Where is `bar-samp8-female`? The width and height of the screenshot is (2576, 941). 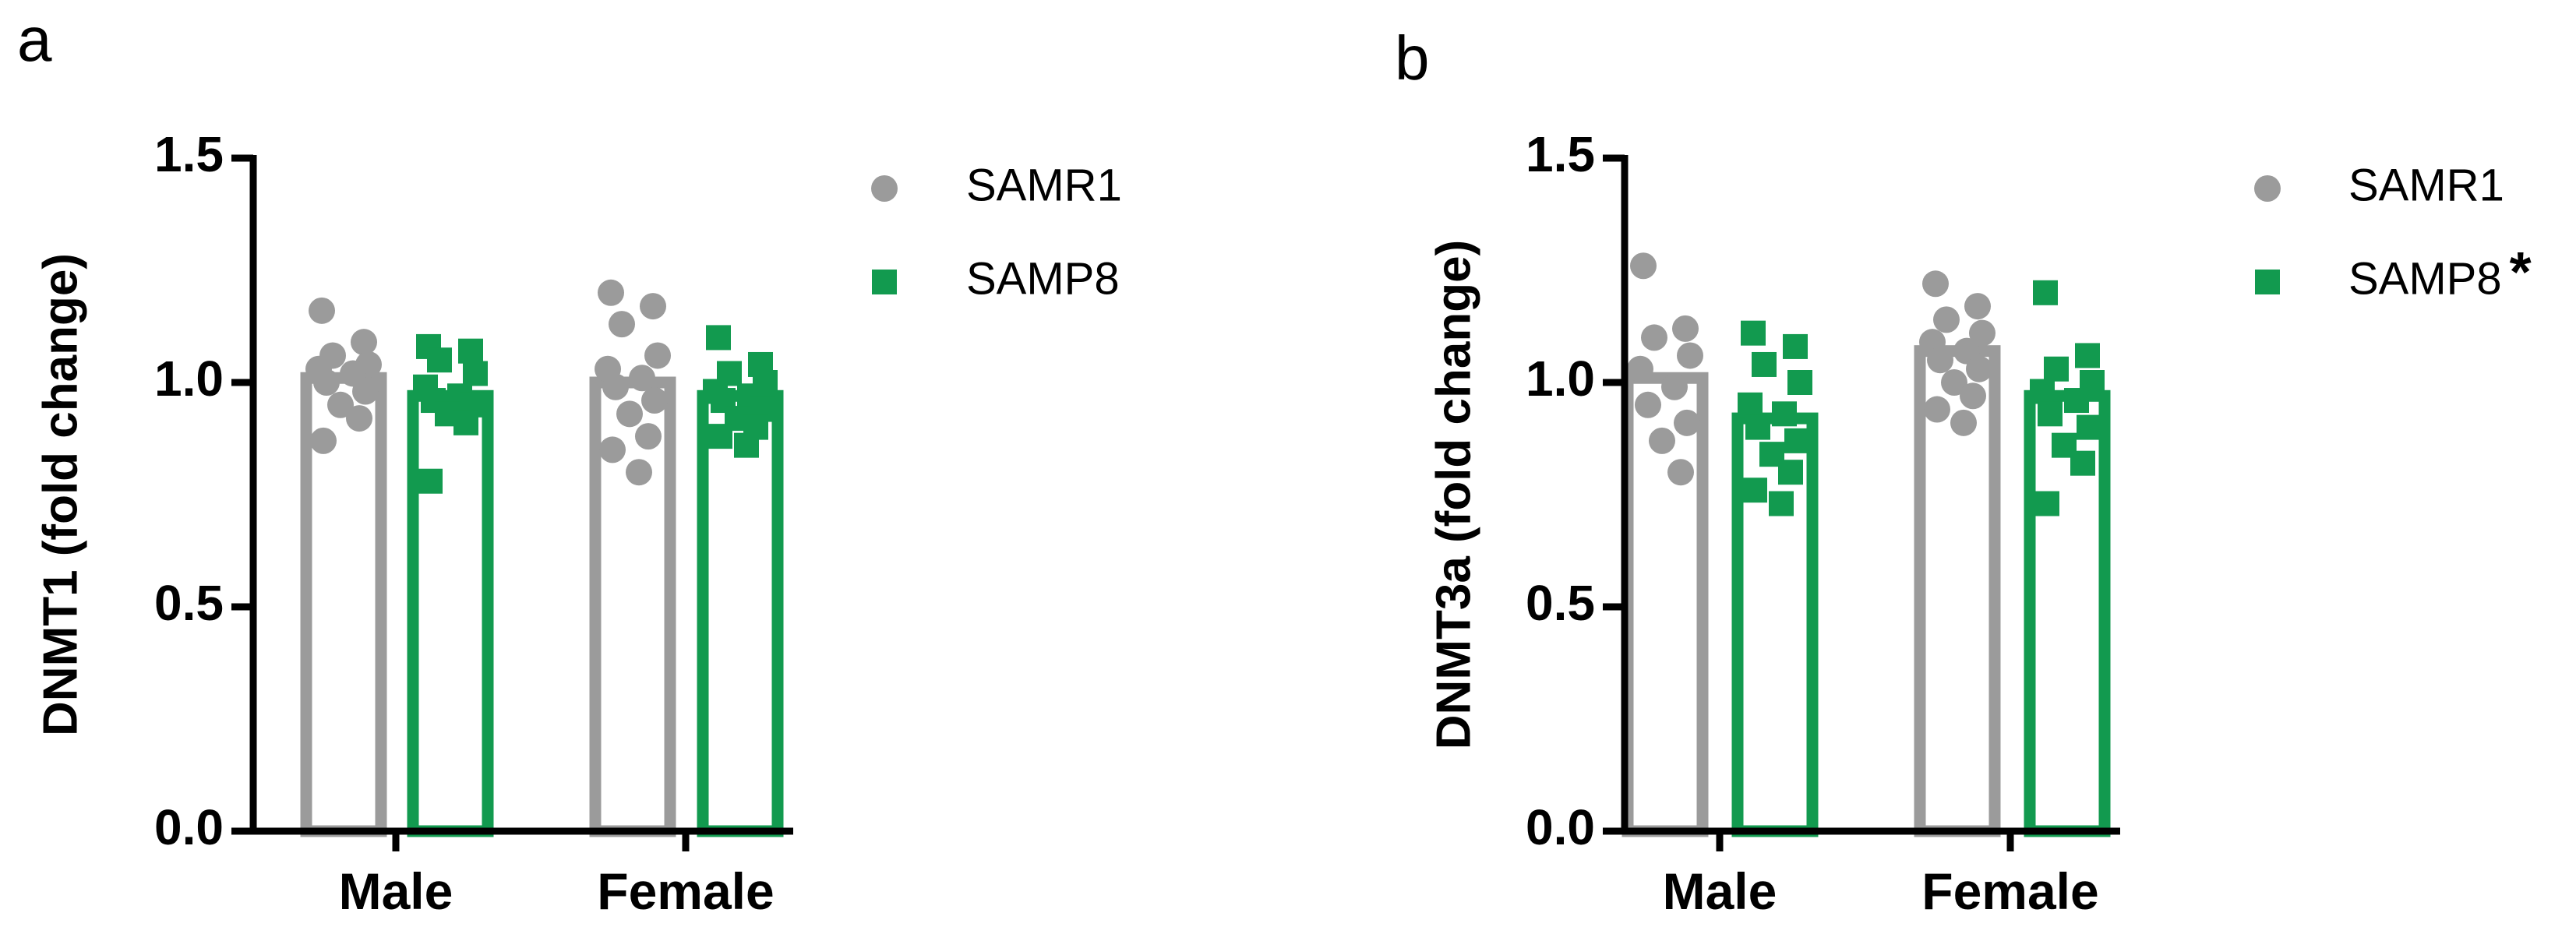 bar-samp8-female is located at coordinates (740, 613).